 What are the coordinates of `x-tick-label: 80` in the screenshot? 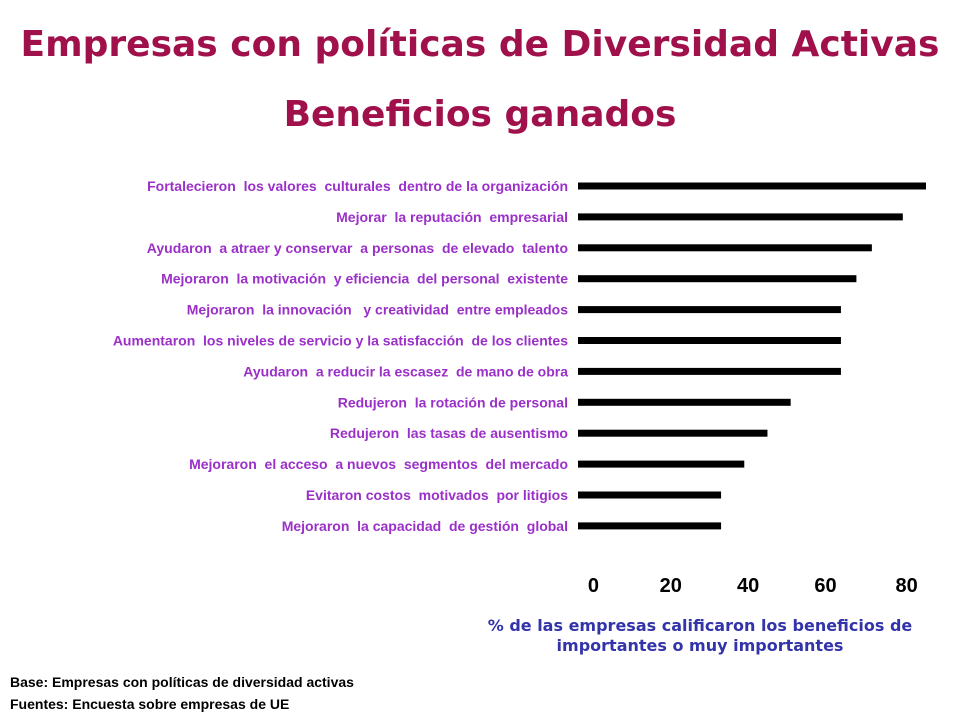 It's located at (907, 586).